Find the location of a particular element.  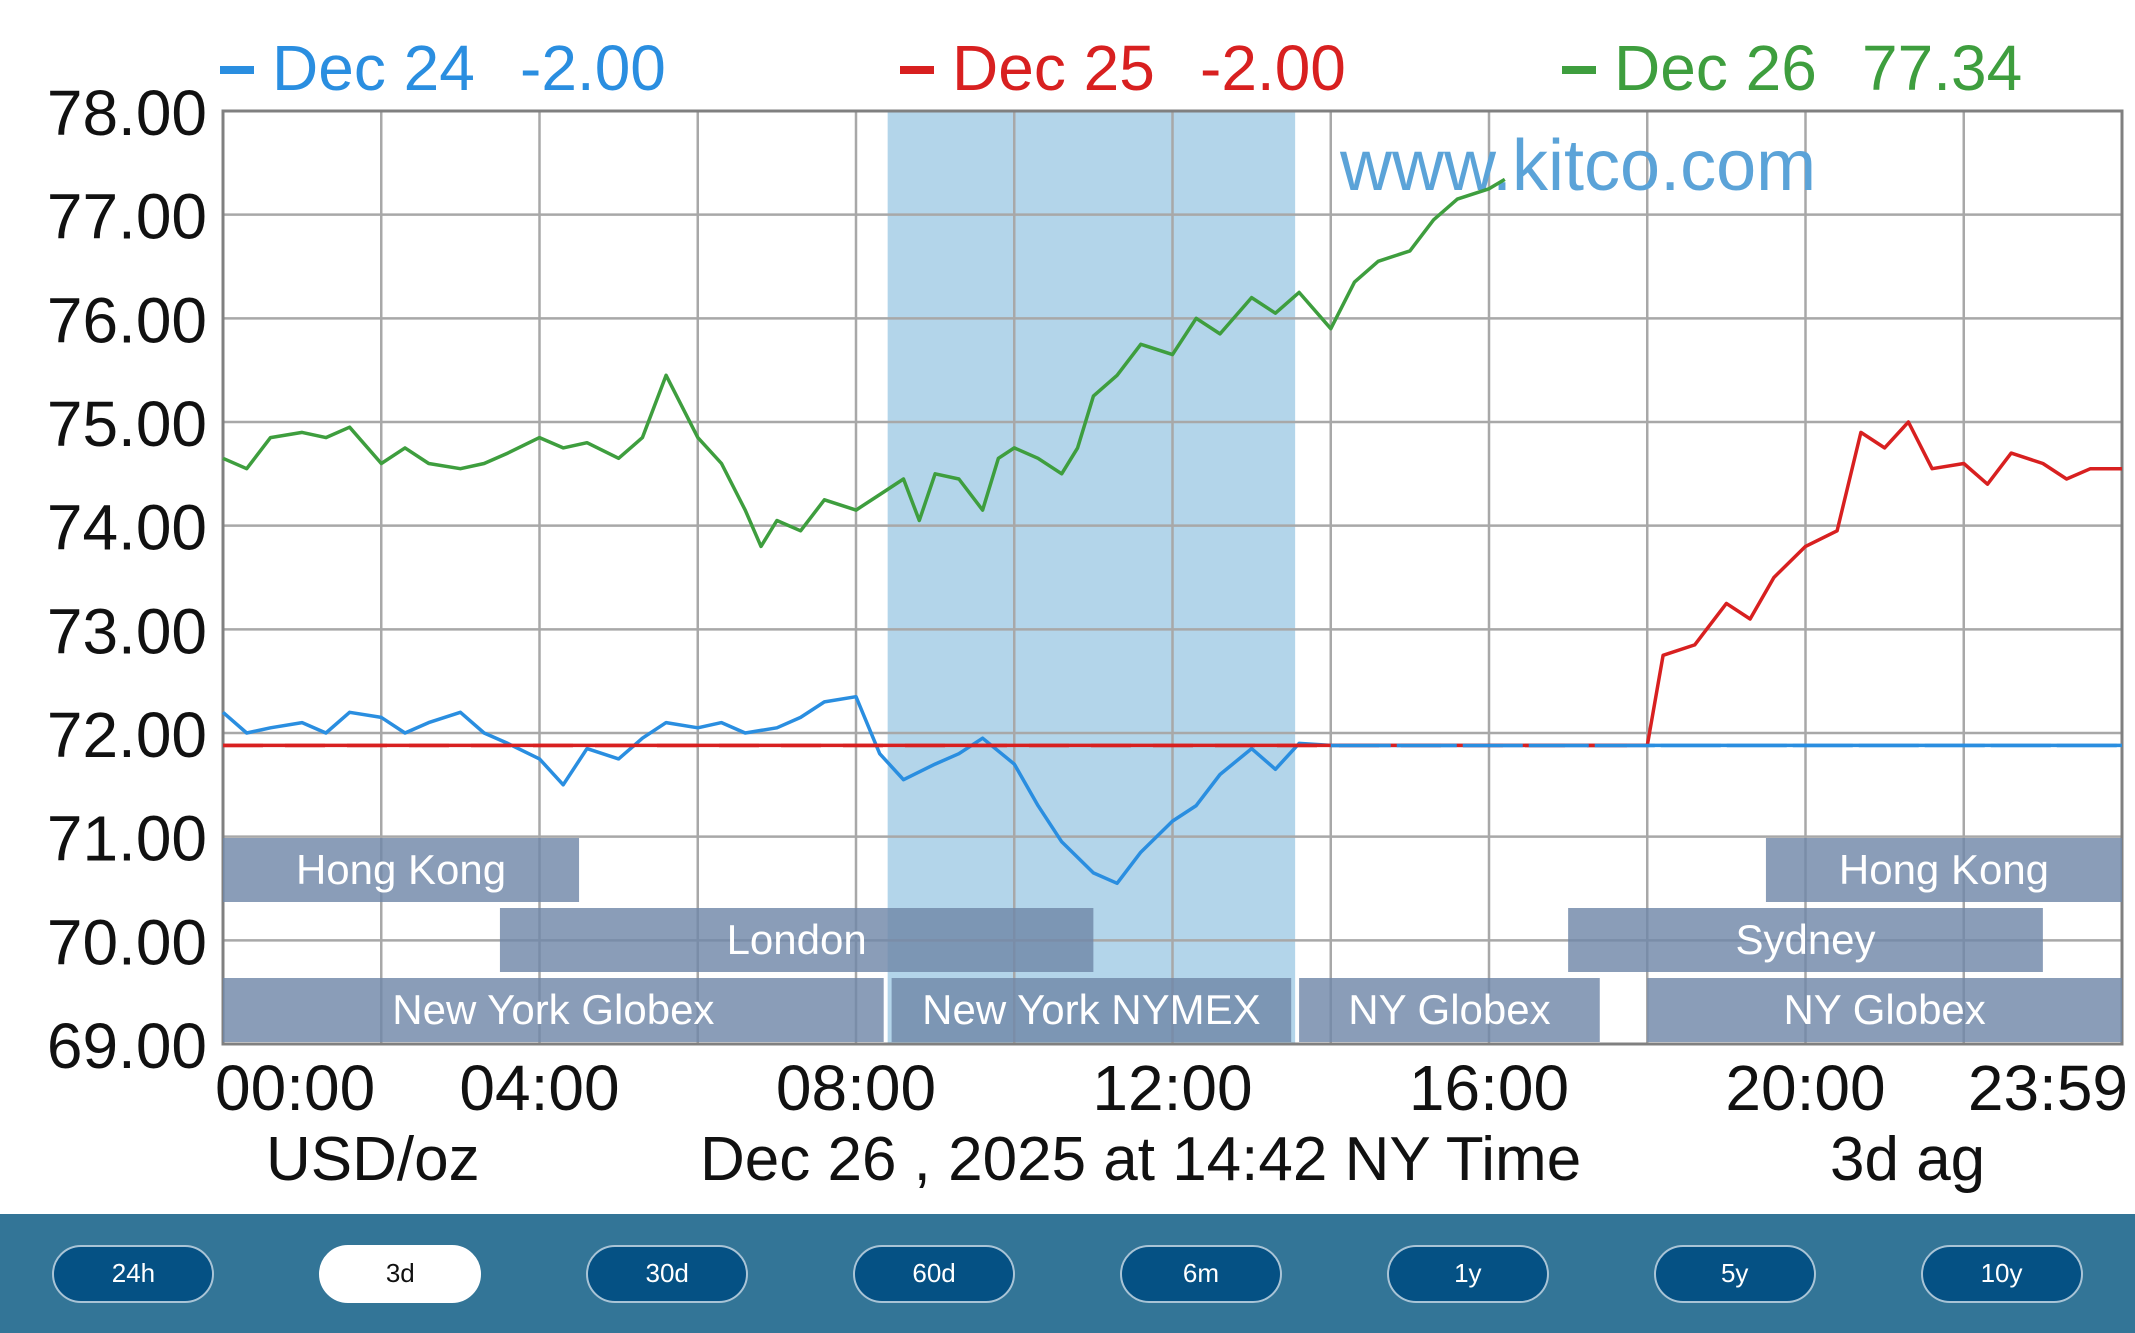

y-tick-label: 77.00 is located at coordinates (127, 217).